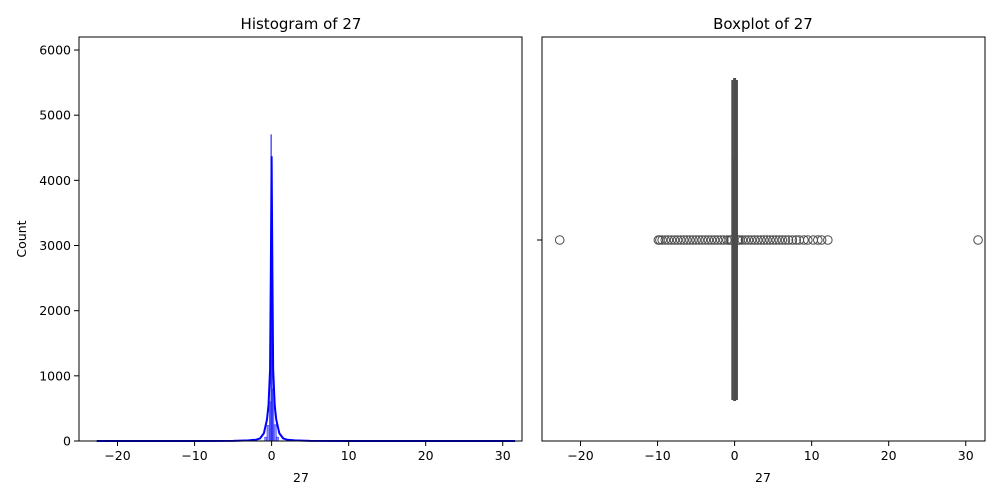 Image resolution: width=1000 pixels, height=500 pixels. Describe the element at coordinates (55, 310) in the screenshot. I see `histogram-y-tick-label: 2000` at that location.